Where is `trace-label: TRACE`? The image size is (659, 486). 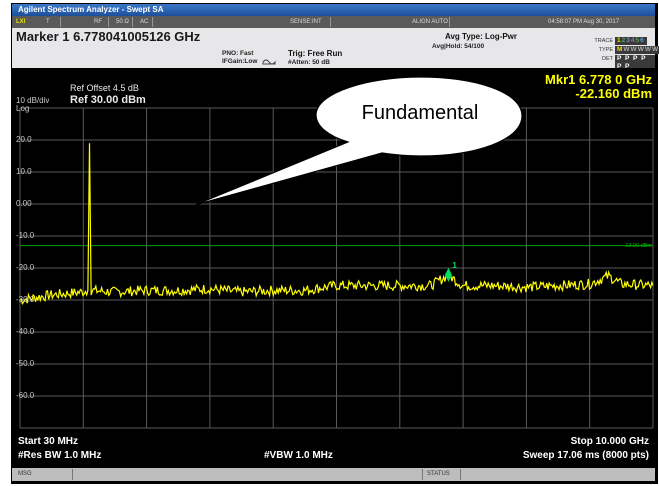 trace-label: TRACE is located at coordinates (603, 41).